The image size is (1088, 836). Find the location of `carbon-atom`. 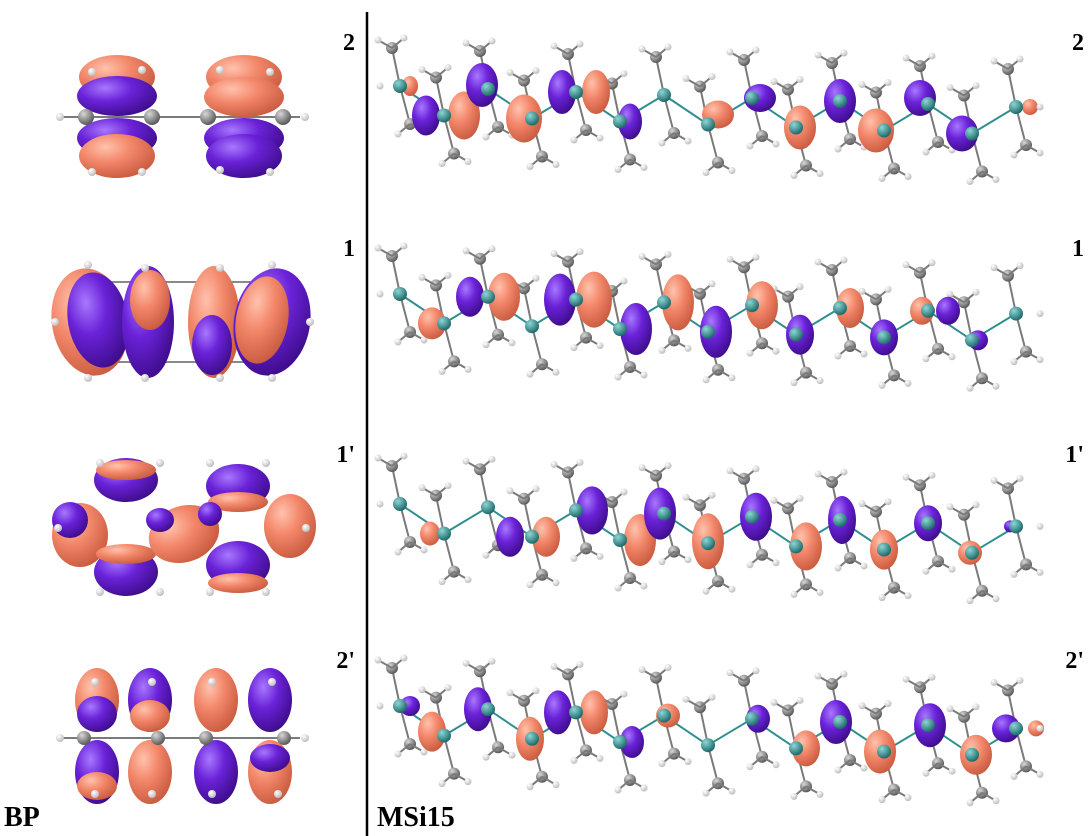

carbon-atom is located at coordinates (158, 738).